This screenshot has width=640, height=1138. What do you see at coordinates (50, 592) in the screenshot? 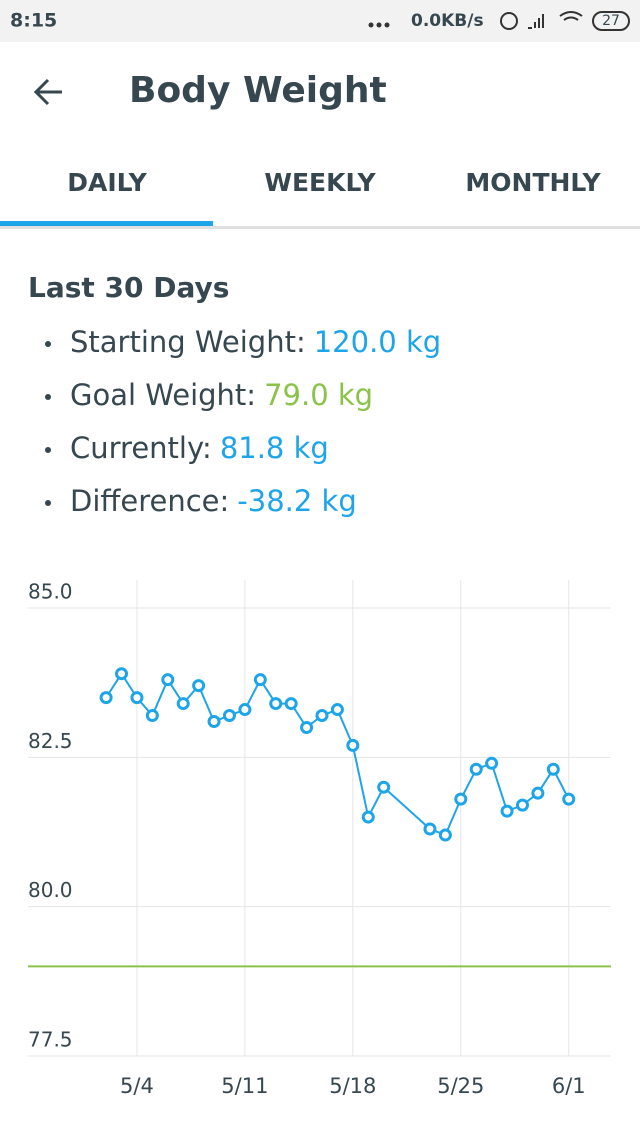
I see `y-tick-label: 85.0` at bounding box center [50, 592].